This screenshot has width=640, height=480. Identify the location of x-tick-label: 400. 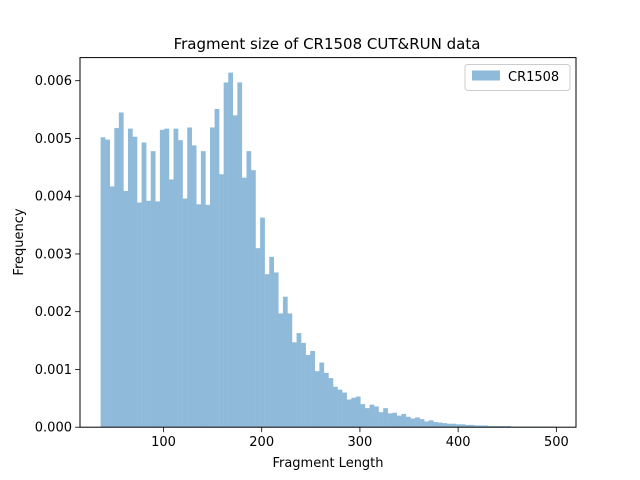
(458, 442).